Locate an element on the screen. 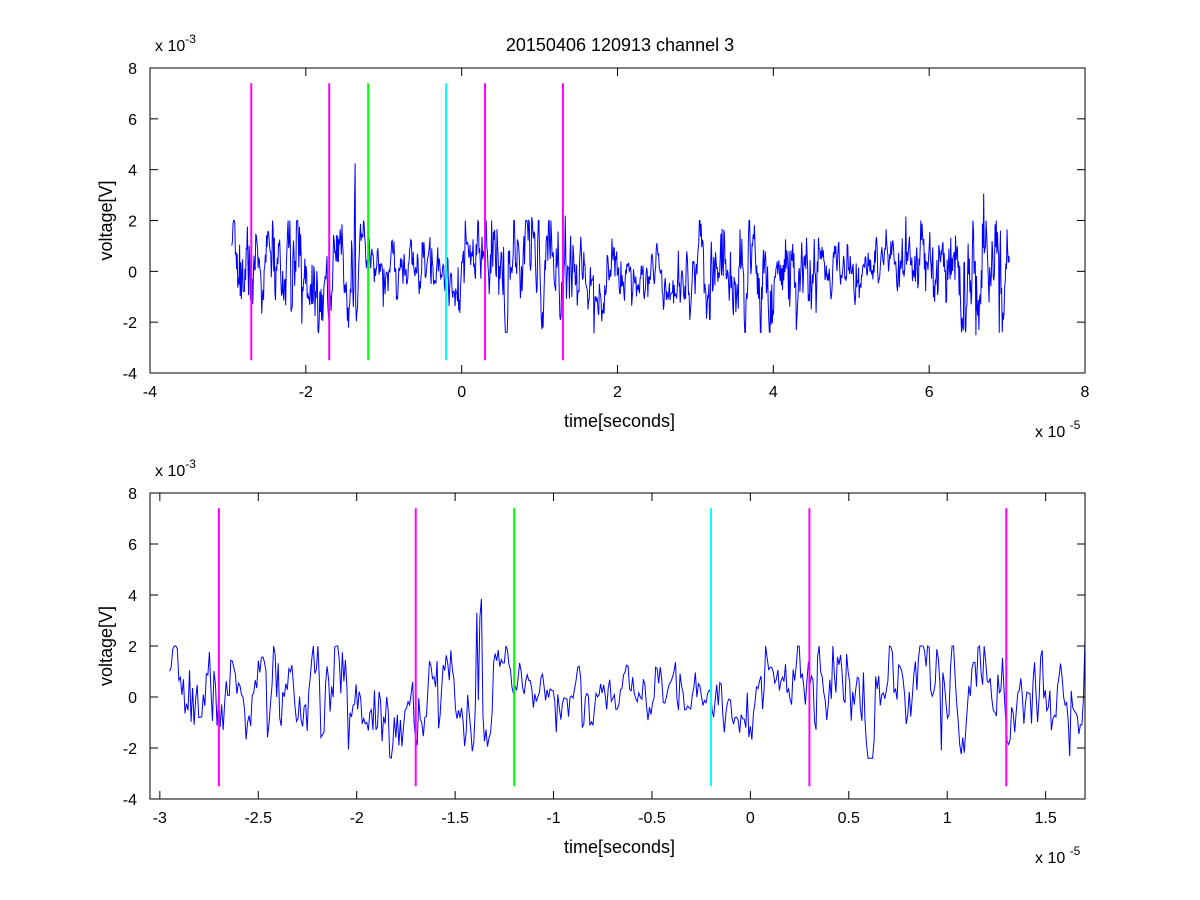 The image size is (1200, 900). x-tick-label: 0.5 is located at coordinates (849, 818).